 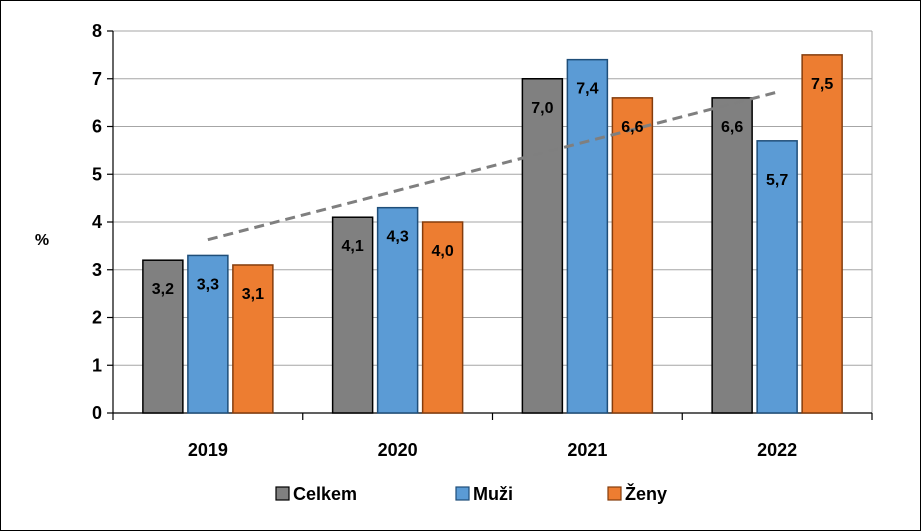 I want to click on y-tick-label: 8, so click(x=97, y=31).